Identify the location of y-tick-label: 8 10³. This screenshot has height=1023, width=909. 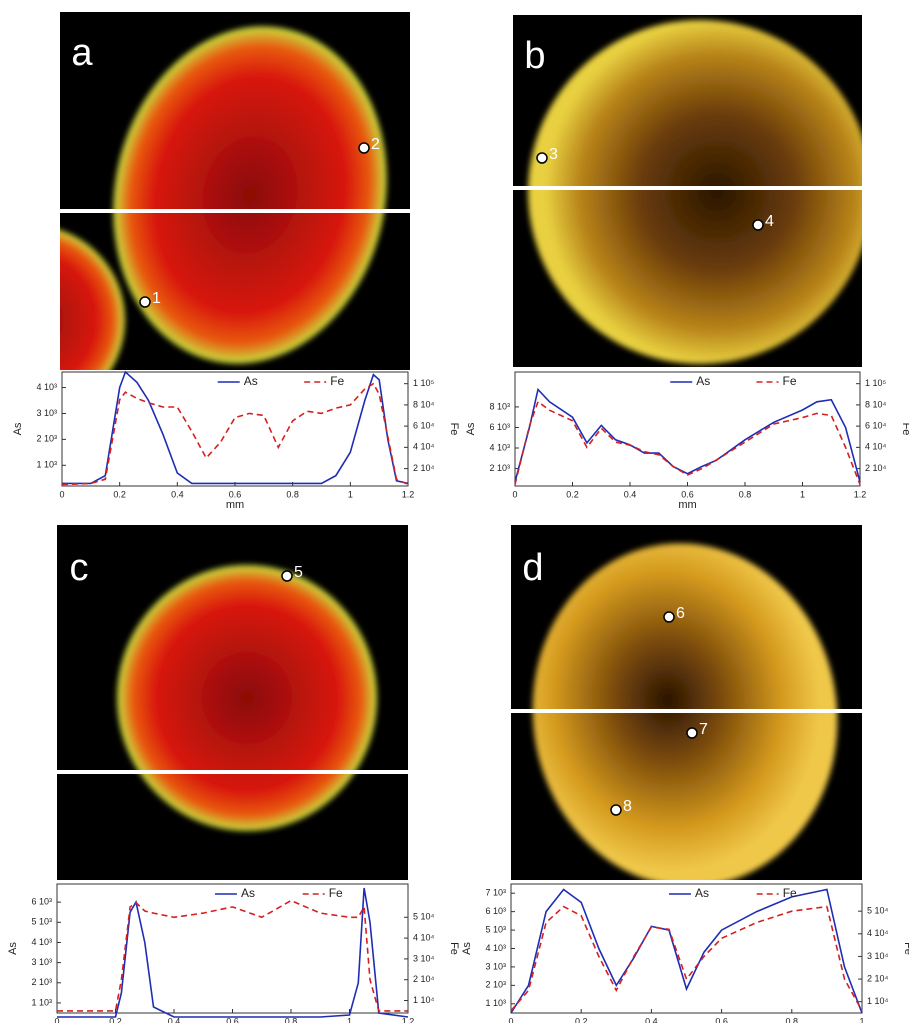
(499, 406).